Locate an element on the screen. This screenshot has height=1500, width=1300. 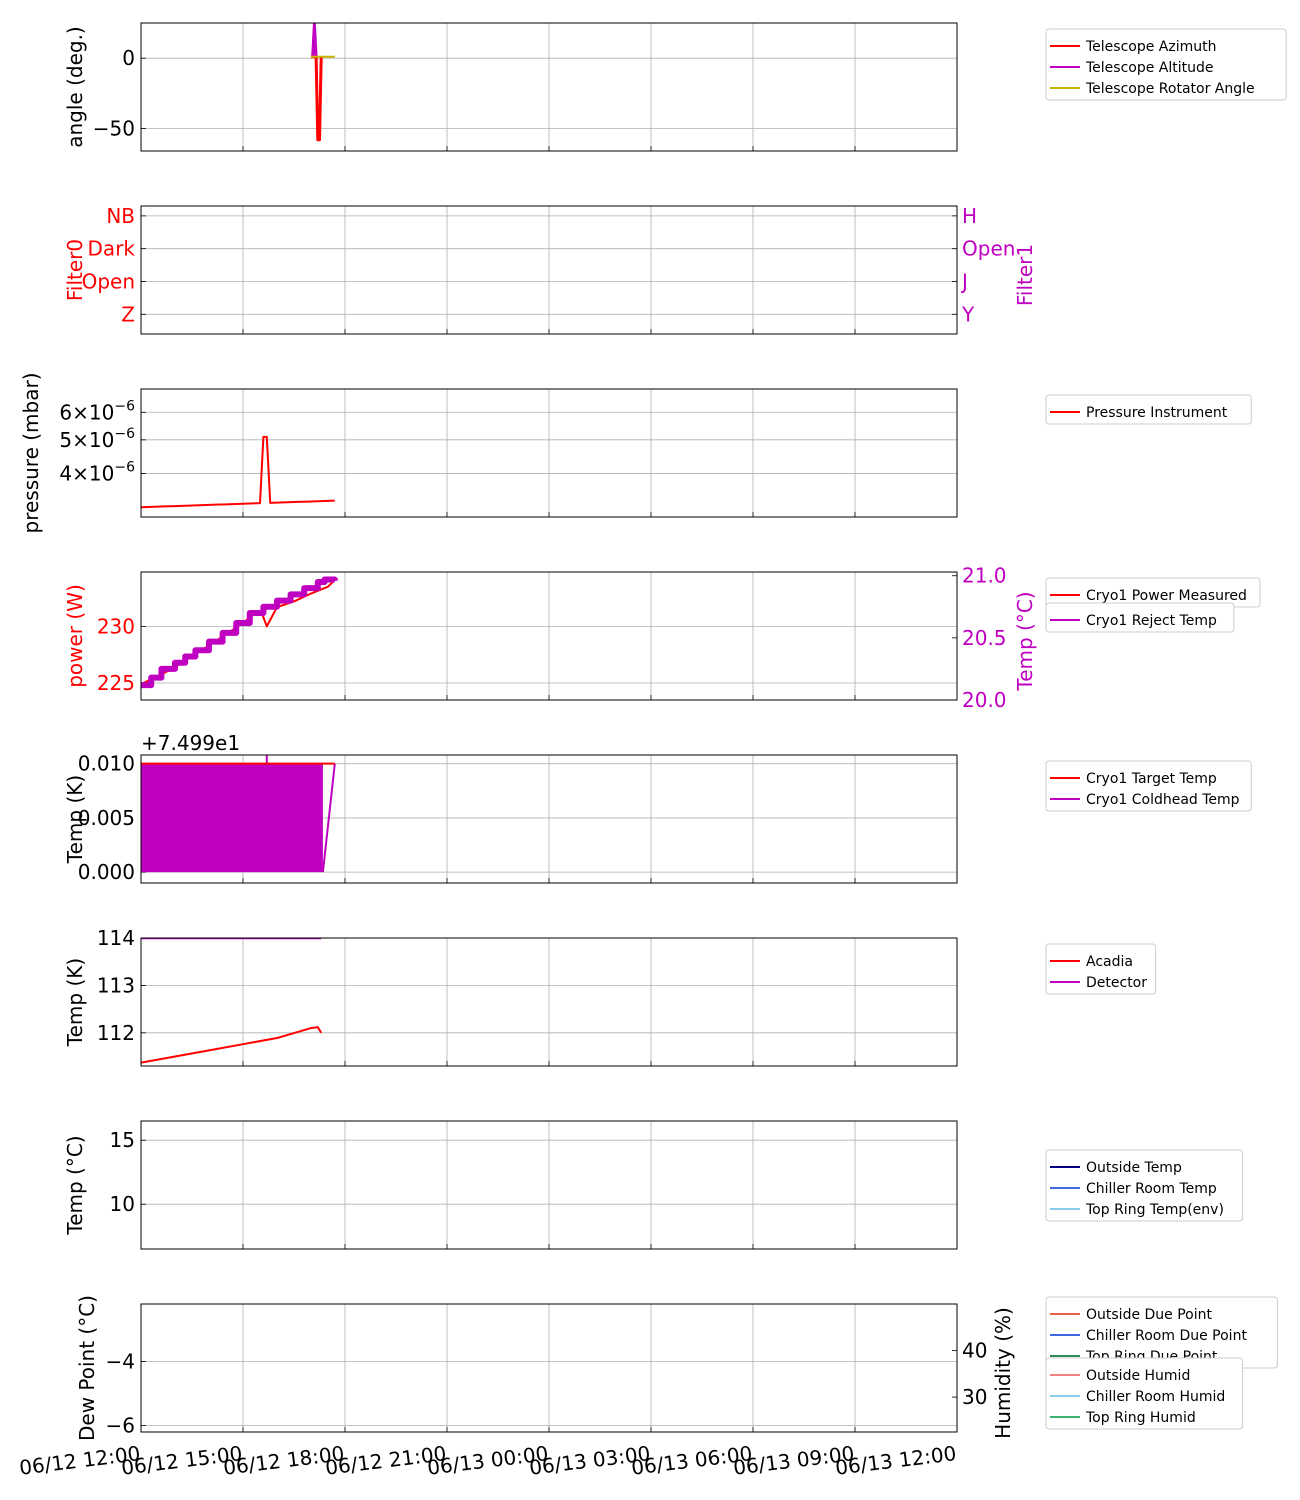
y-tick-label: Dark is located at coordinates (112, 249).